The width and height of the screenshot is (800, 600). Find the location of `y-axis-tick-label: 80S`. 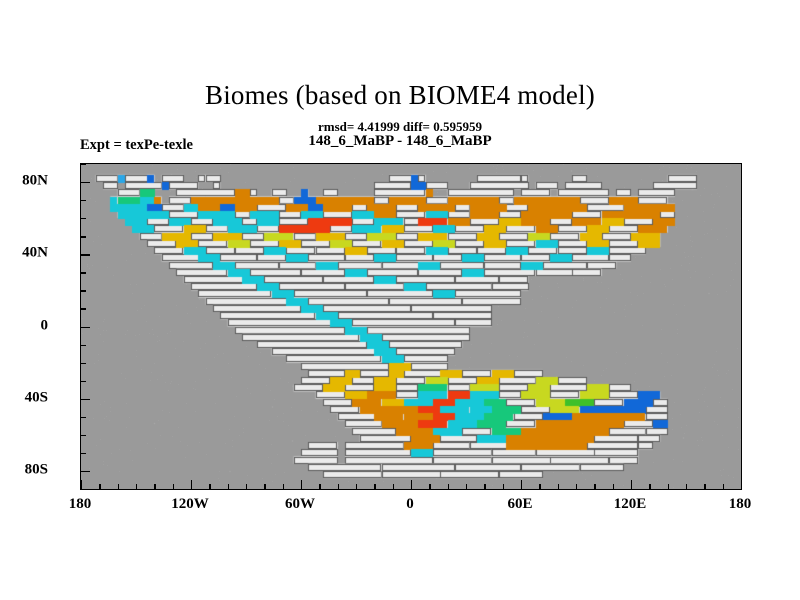

y-axis-tick-label: 80S is located at coordinates (36, 469).